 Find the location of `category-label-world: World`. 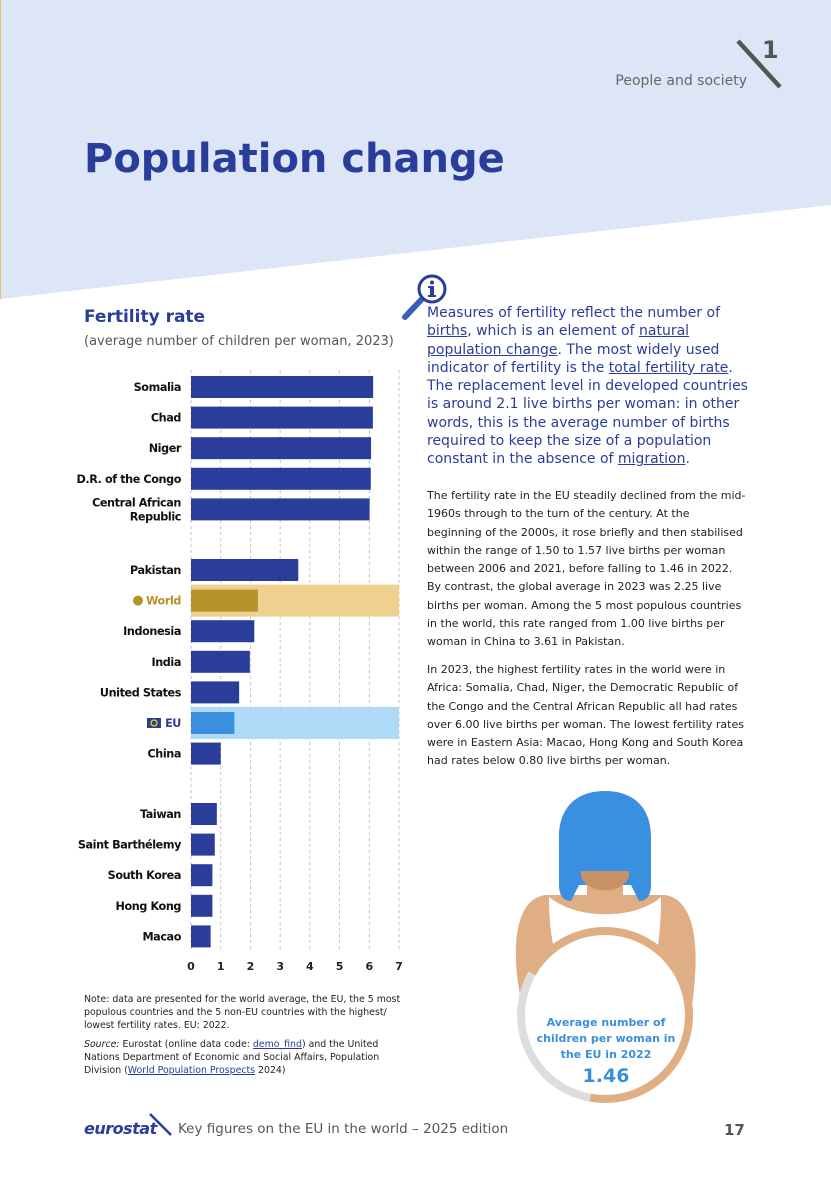

category-label-world: World is located at coordinates (163, 601).